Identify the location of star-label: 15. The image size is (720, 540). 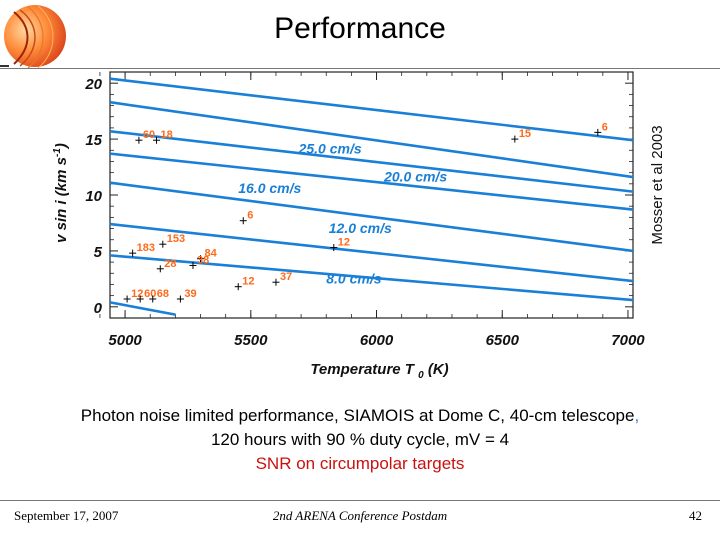
(525, 134).